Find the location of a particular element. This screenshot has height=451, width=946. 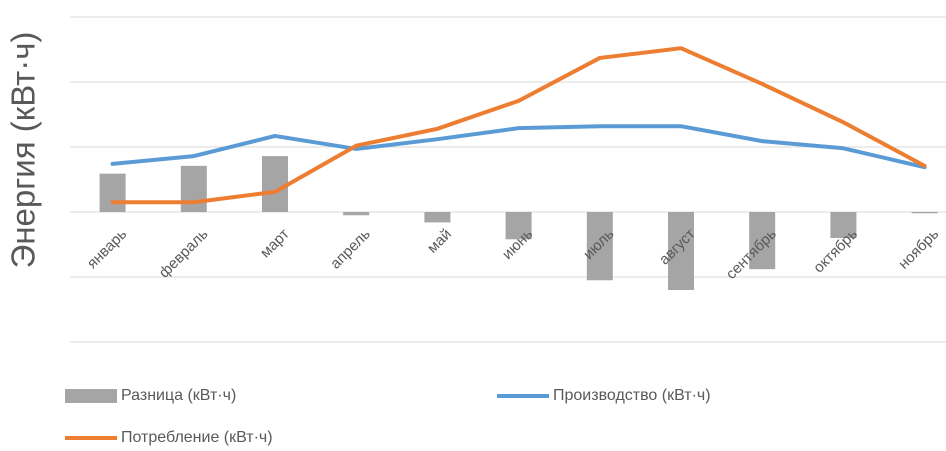

line-series is located at coordinates (518, 147).